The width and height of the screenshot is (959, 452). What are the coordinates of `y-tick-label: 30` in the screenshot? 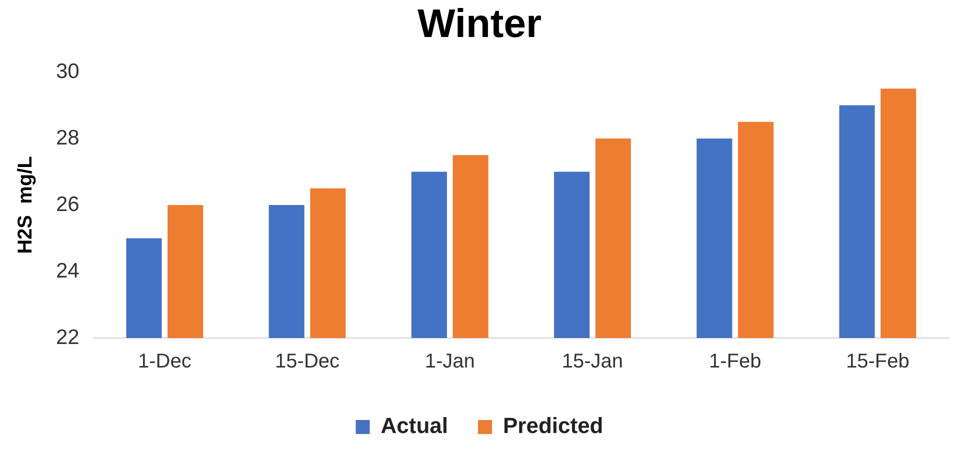 It's located at (68, 71).